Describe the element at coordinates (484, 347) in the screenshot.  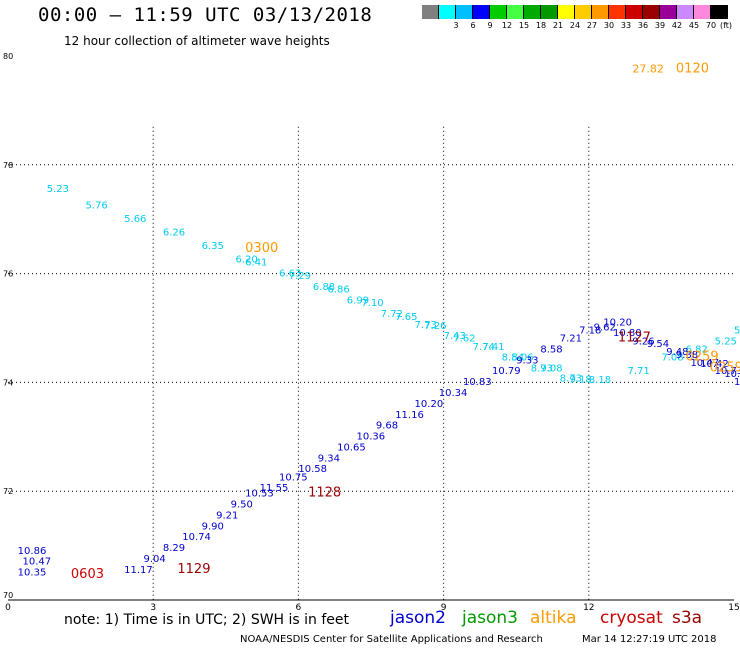
I see `data-point-label: 7.74` at that location.